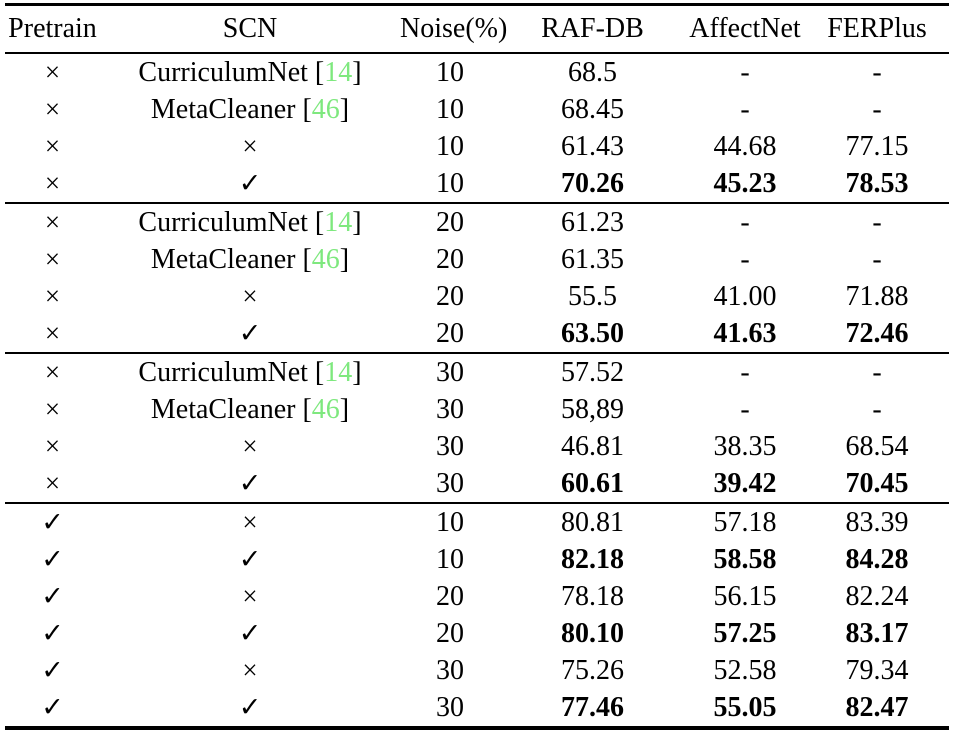 Image resolution: width=954 pixels, height=742 pixels. I want to click on ferplus-value: 71.88, so click(877, 296).